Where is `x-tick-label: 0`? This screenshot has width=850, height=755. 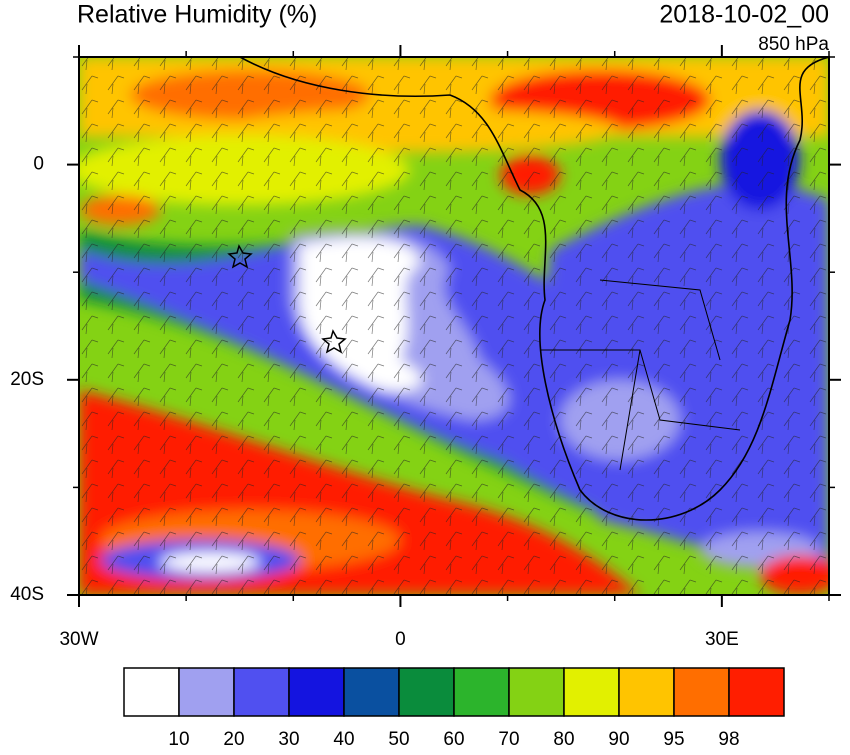
x-tick-label: 0 is located at coordinates (400, 639).